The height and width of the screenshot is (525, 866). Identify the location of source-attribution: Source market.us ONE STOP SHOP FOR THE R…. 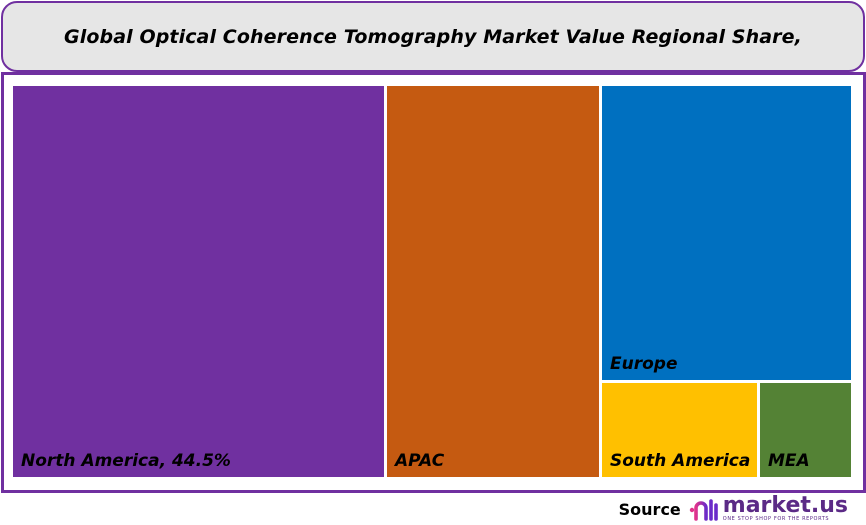
(733, 508).